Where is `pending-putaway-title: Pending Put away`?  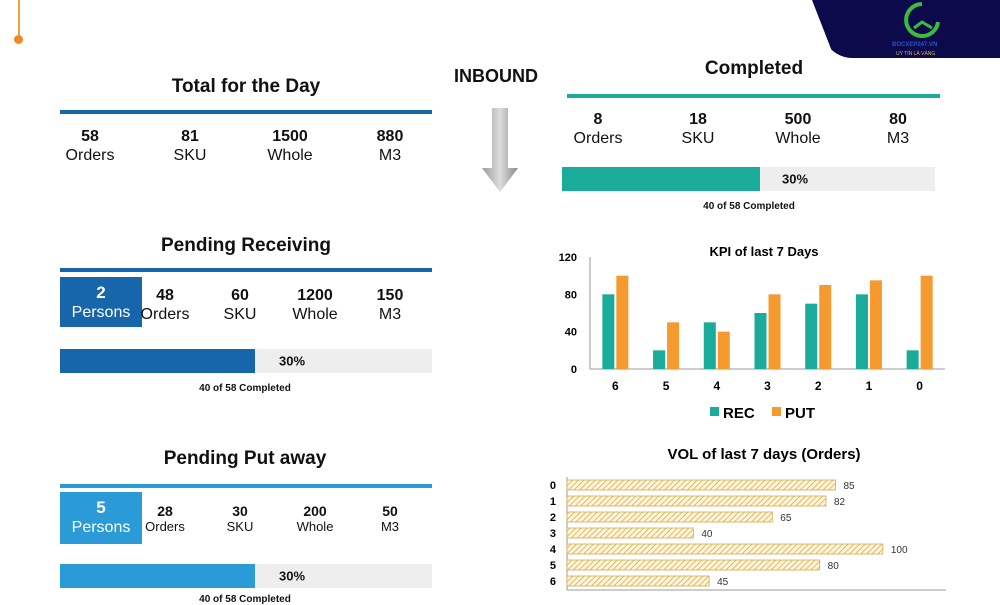
pending-putaway-title: Pending Put away is located at coordinates (245, 458).